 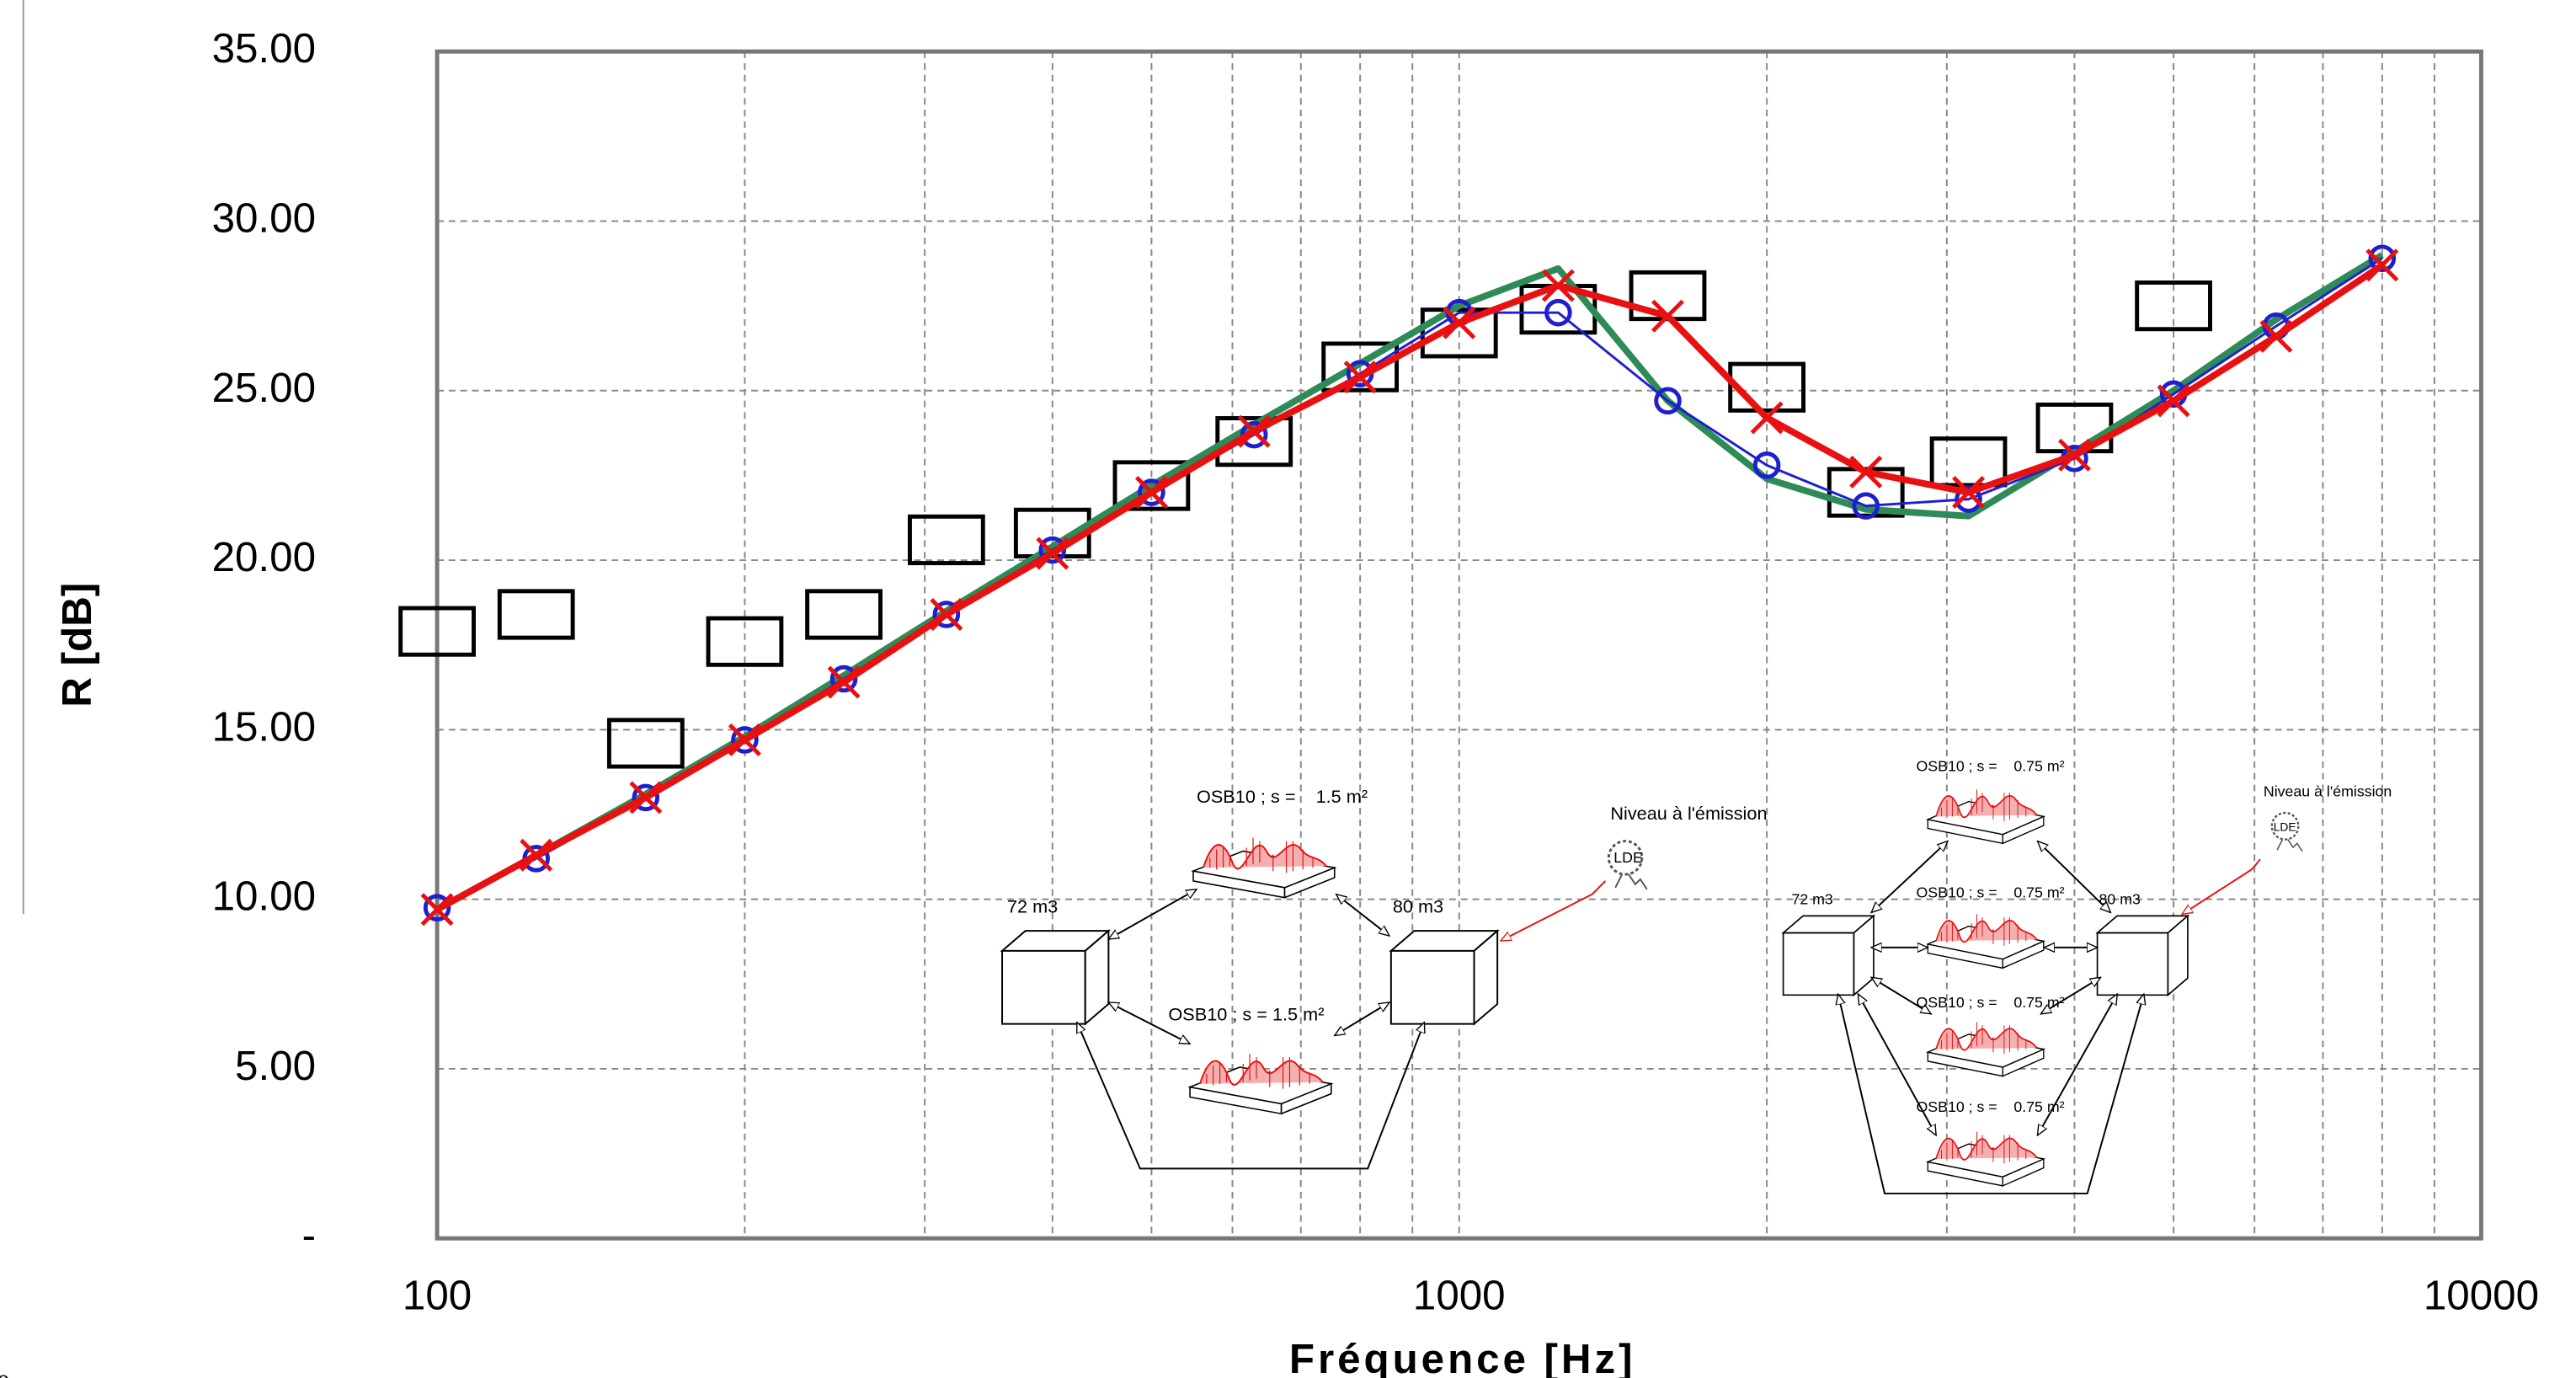 I want to click on y-tick-label: 10.00, so click(x=264, y=897).